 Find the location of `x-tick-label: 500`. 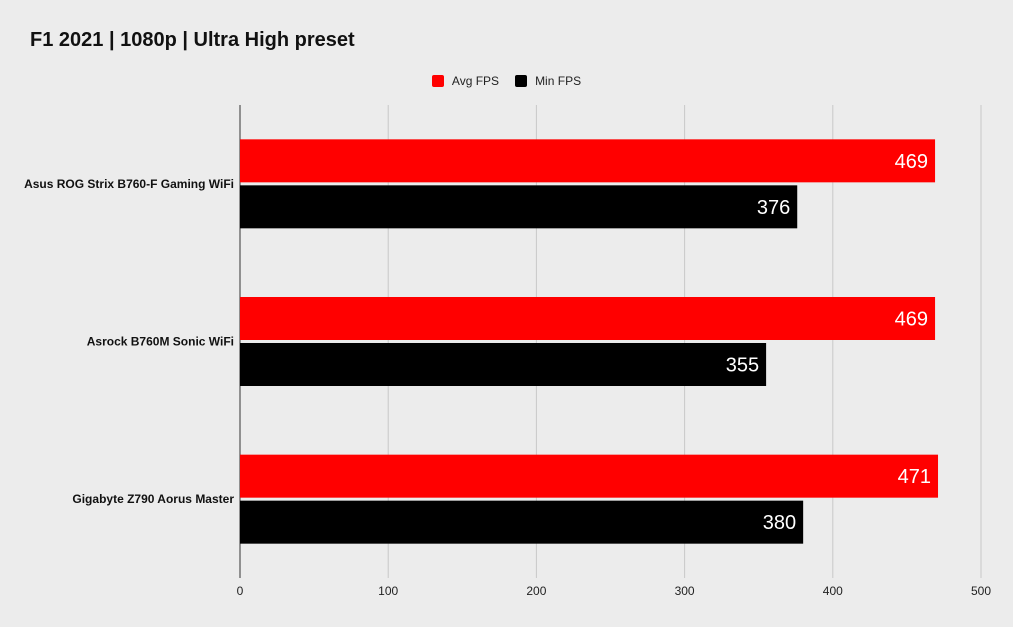

x-tick-label: 500 is located at coordinates (981, 591).